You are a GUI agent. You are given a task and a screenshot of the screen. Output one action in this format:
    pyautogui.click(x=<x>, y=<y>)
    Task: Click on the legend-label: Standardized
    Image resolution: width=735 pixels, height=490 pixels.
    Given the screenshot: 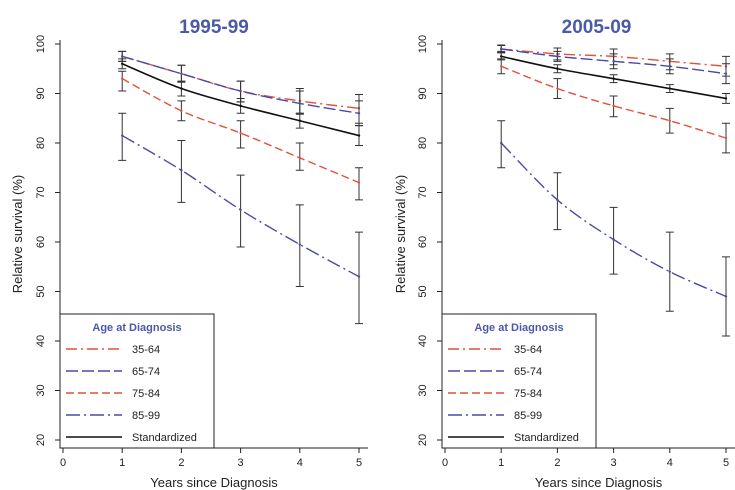 What is the action you would take?
    pyautogui.click(x=546, y=438)
    